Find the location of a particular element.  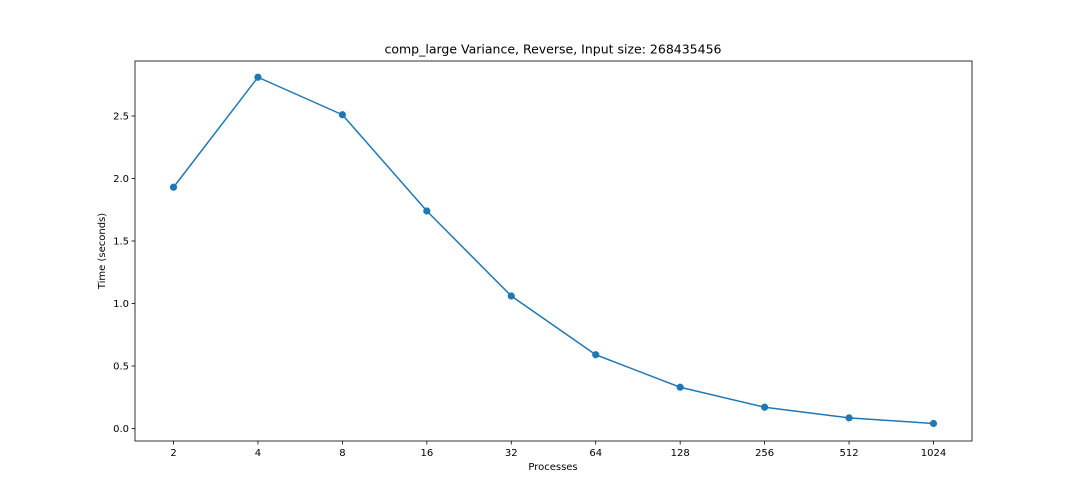

x-tick-label: 128 is located at coordinates (680, 453).